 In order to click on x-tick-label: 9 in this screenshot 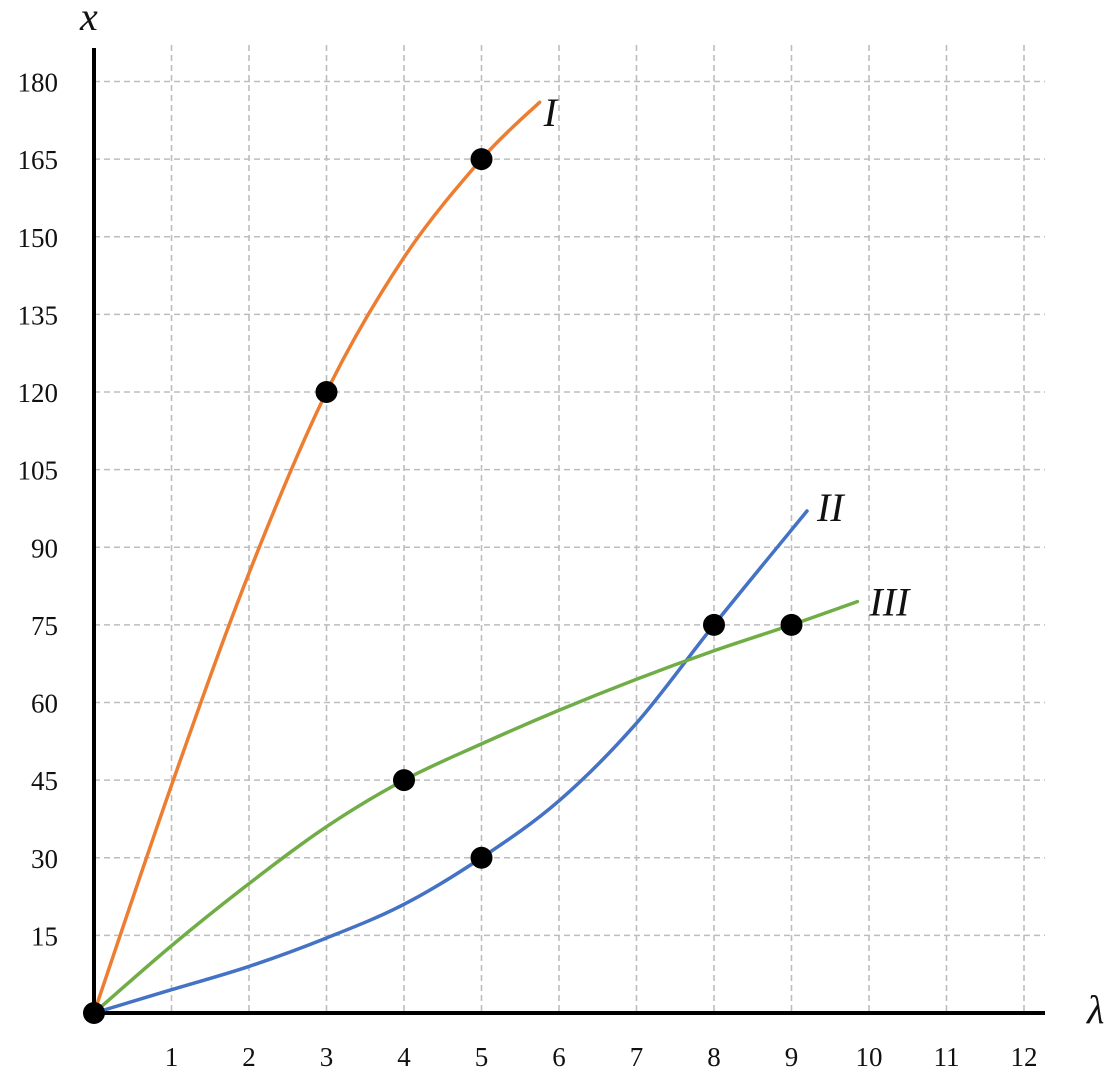, I will do `click(792, 1057)`.